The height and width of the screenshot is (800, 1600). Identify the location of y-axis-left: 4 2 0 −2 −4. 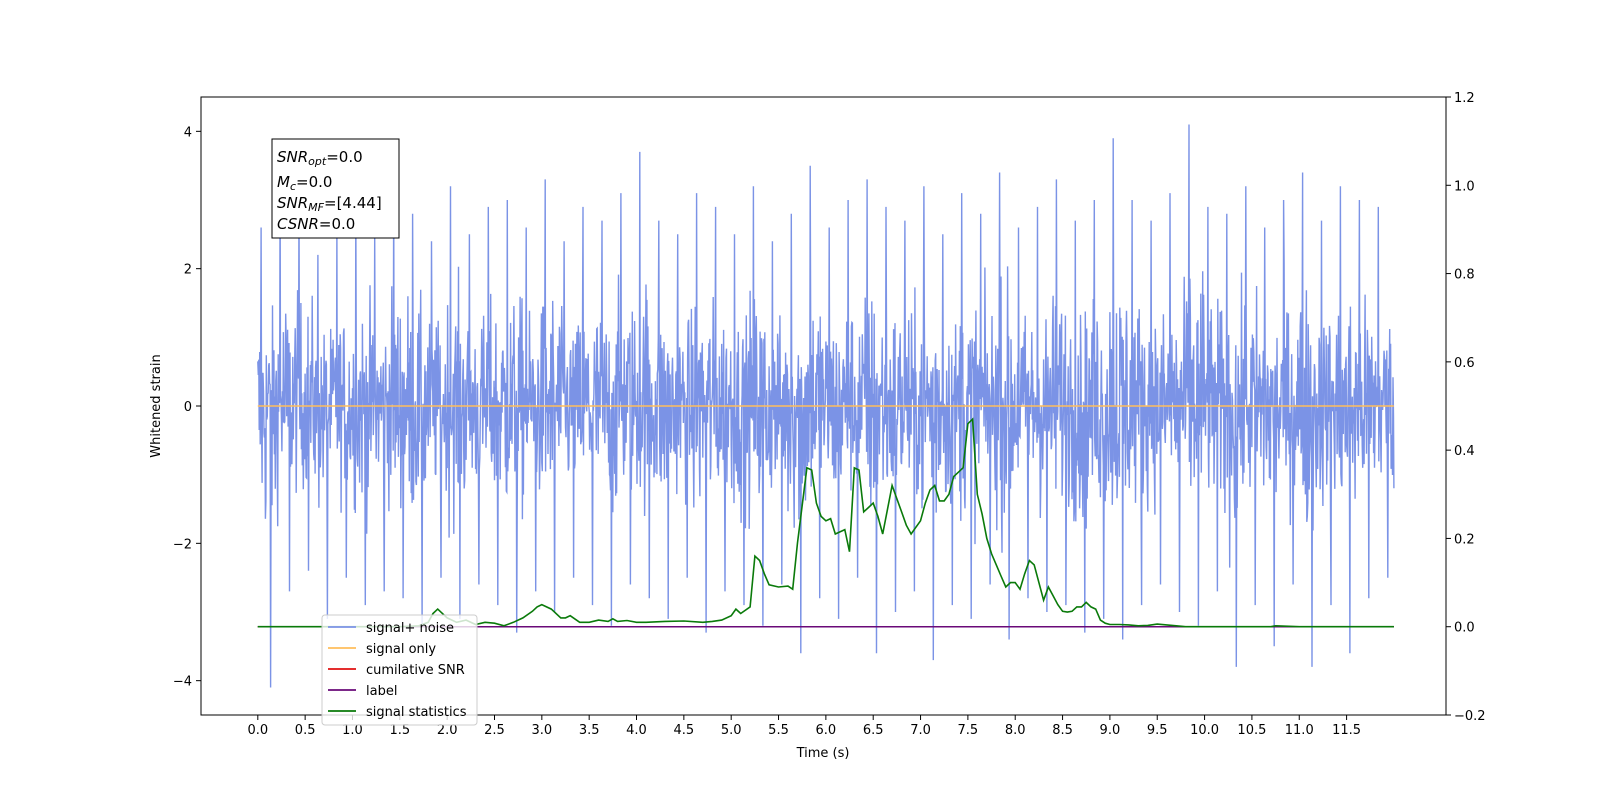
(187, 407).